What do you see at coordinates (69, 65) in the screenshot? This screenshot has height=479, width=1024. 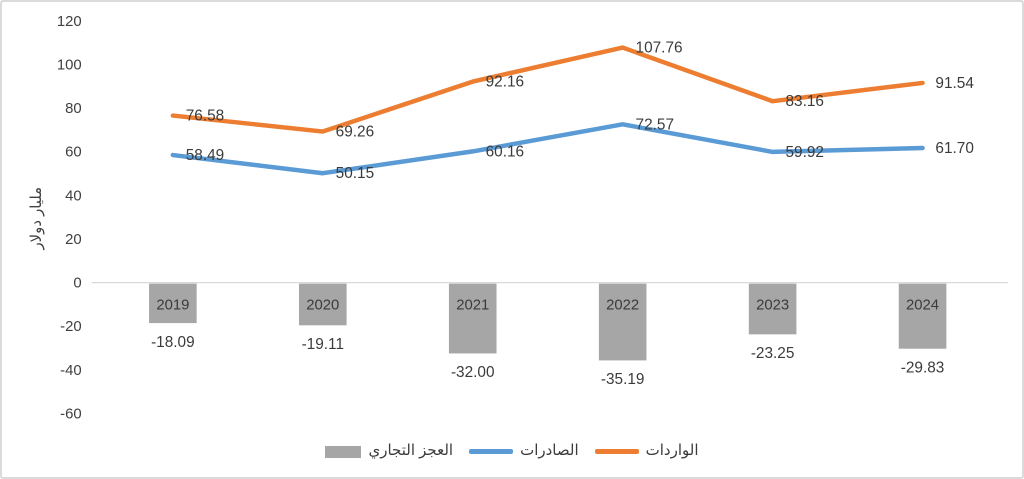 I see `y-tick-label: 100` at bounding box center [69, 65].